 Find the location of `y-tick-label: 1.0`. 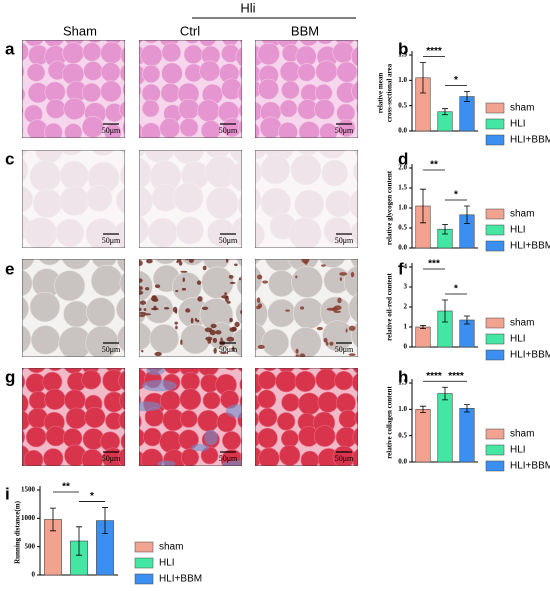

y-tick-label: 1.0 is located at coordinates (402, 80).